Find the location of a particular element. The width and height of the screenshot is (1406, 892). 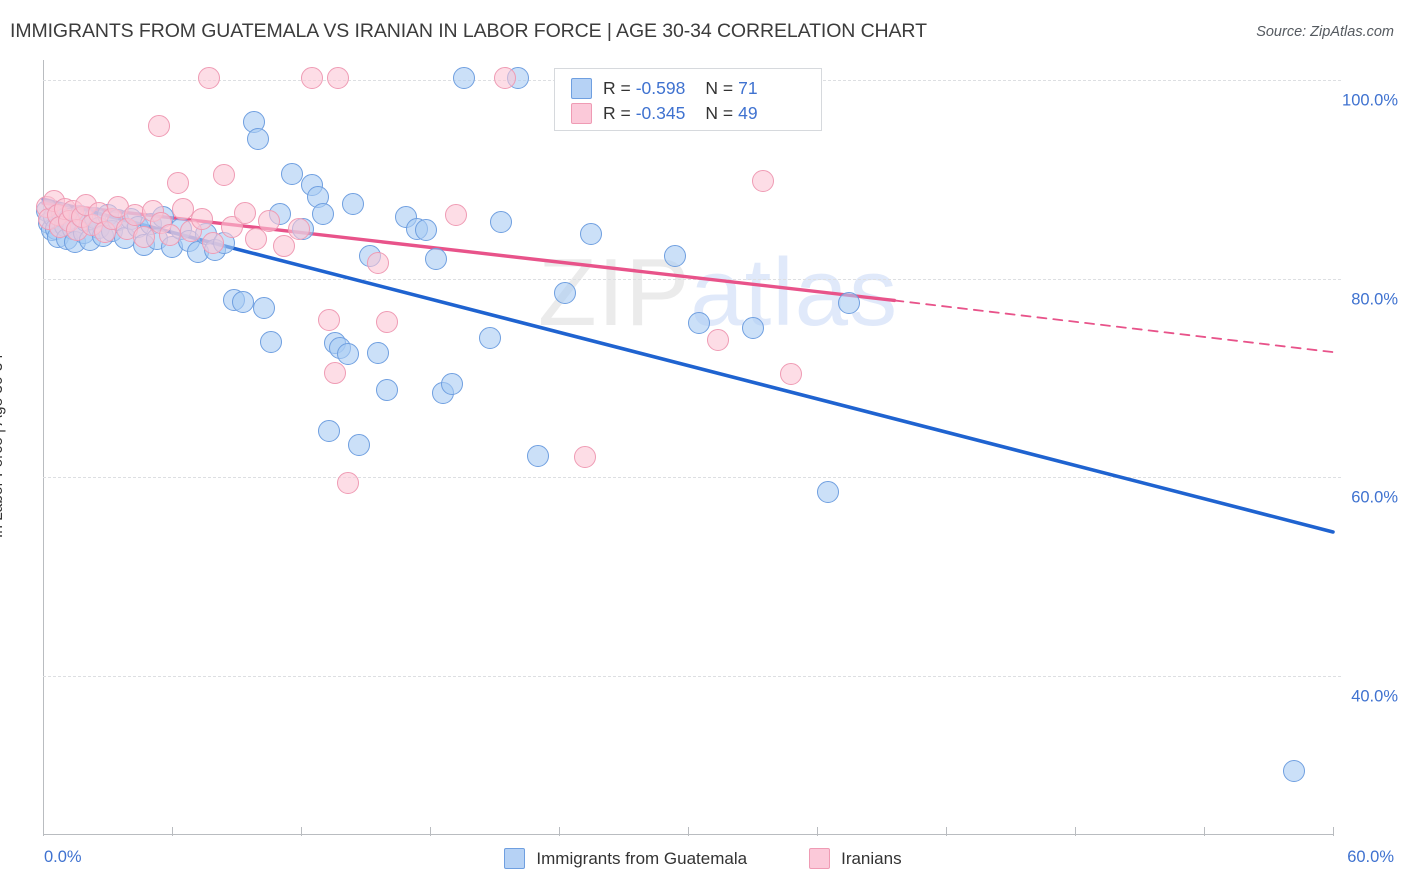

x-axis-min-label: 0.0% is located at coordinates (63, 857).